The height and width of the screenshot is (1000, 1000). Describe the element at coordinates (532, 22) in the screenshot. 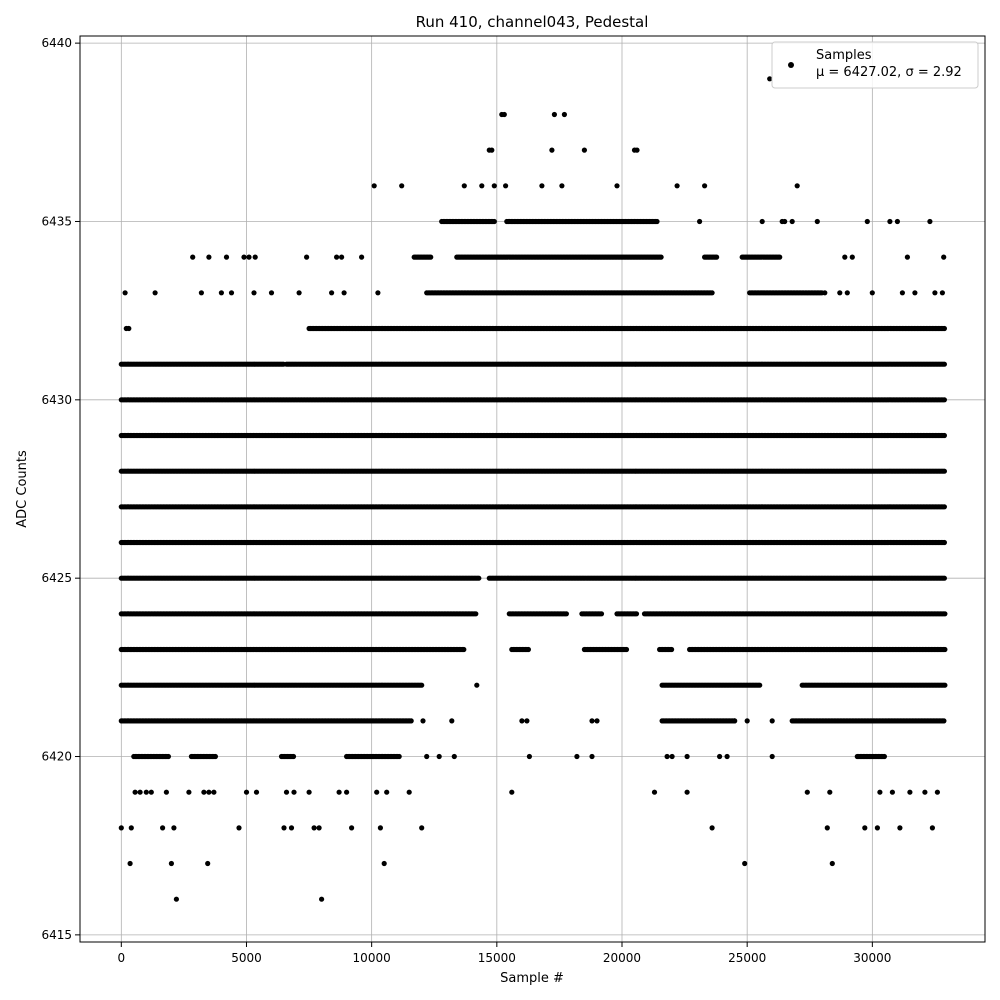

I see `chart-title: Run 410, channel043, Pedestal` at that location.